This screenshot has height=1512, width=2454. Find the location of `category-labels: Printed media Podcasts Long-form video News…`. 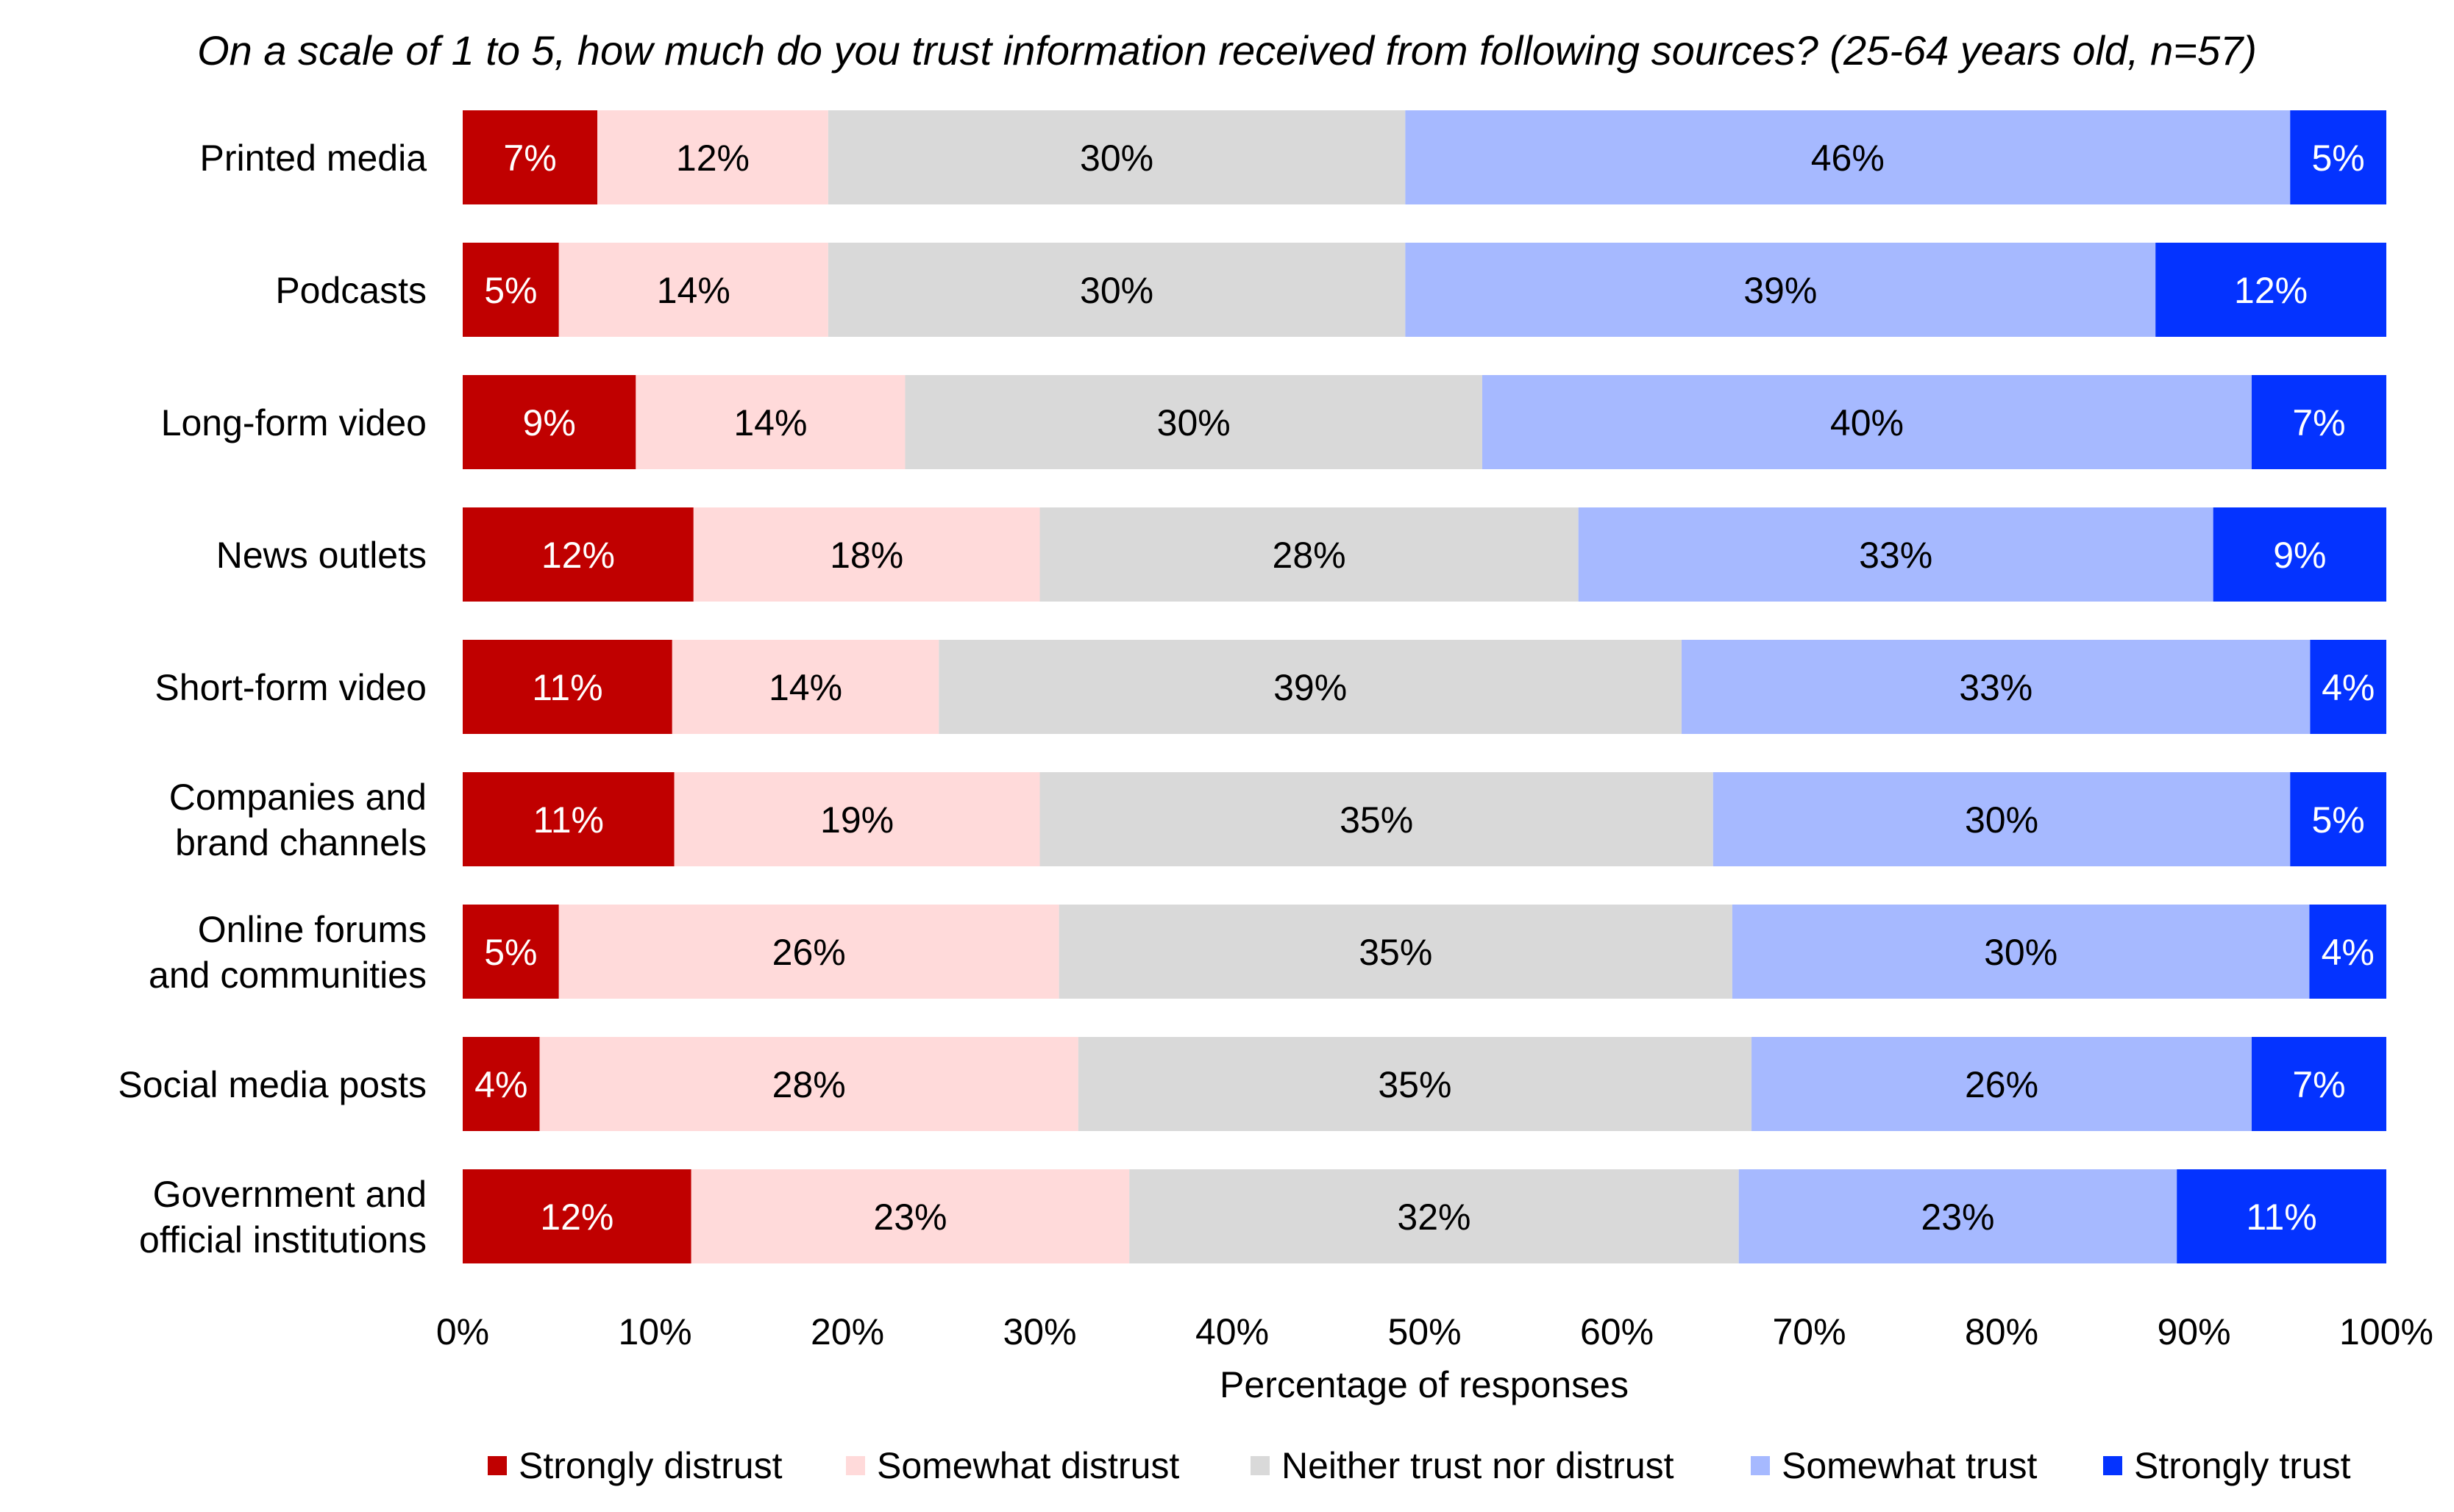

category-labels: Printed media Podcasts Long-form video News… is located at coordinates (272, 699).